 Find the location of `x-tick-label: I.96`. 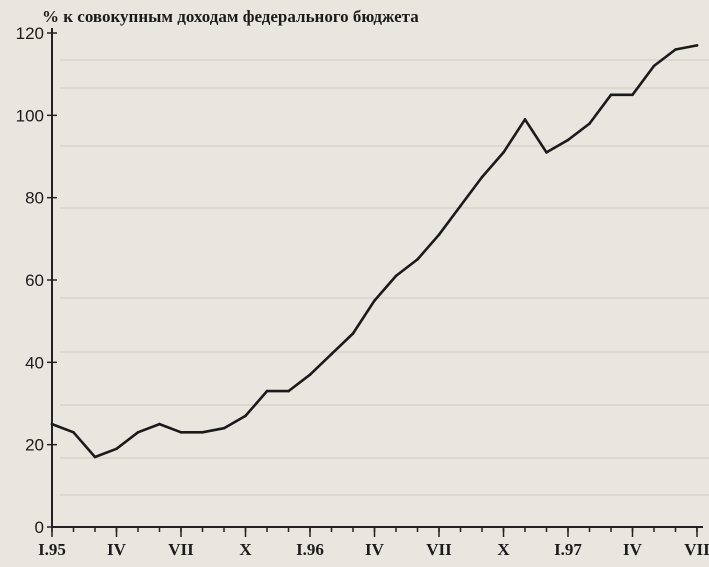

x-tick-label: I.96 is located at coordinates (310, 549).